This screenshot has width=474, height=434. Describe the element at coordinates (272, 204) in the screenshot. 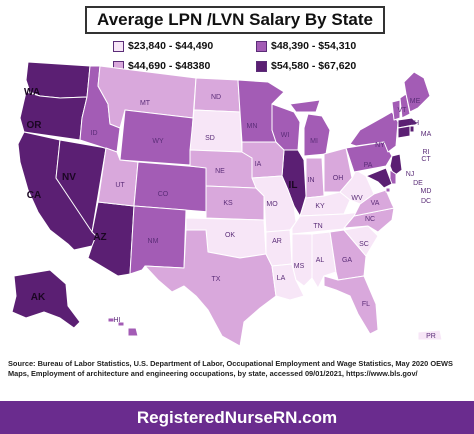

I see `state-label-mo: MO` at that location.